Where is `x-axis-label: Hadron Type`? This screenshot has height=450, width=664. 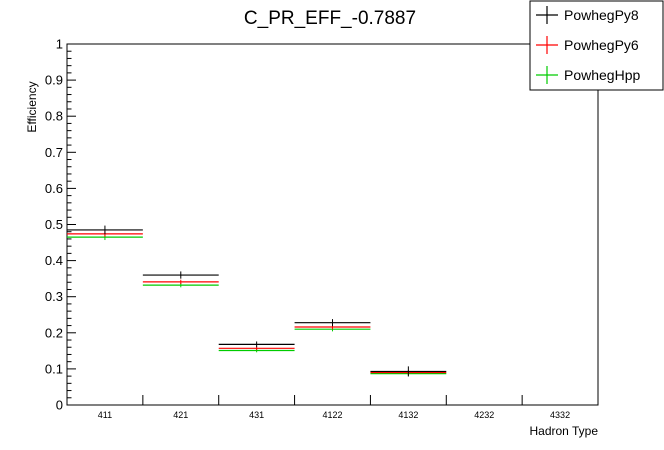
x-axis-label: Hadron Type is located at coordinates (564, 431).